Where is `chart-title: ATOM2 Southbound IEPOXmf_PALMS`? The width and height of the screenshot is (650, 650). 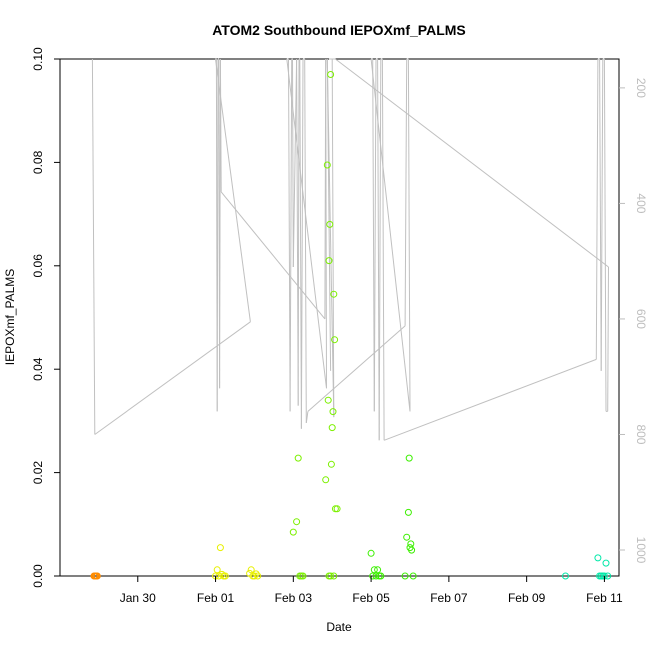 chart-title: ATOM2 Southbound IEPOXmf_PALMS is located at coordinates (339, 30).